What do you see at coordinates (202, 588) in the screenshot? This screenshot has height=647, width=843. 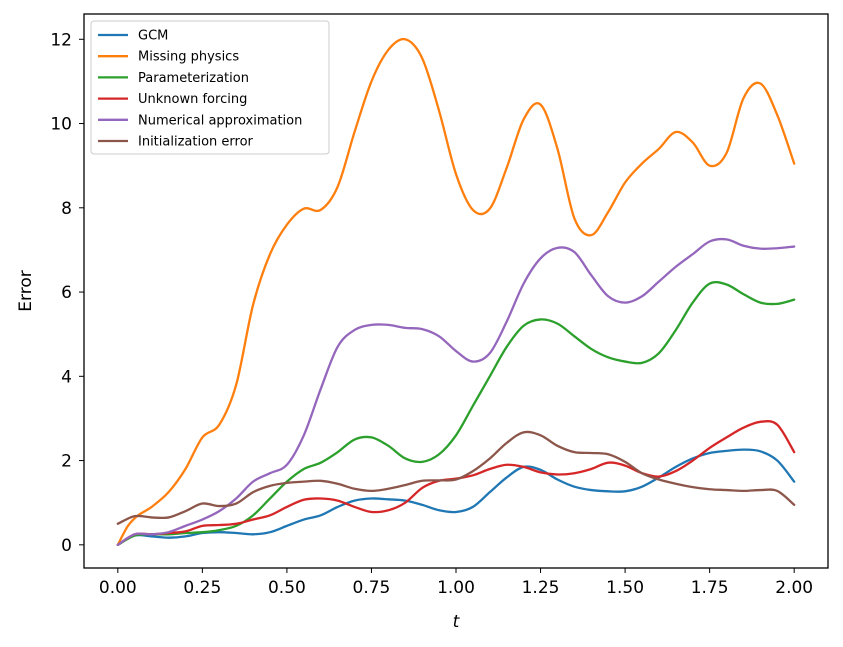 I see `x-tick-label: 0.25` at bounding box center [202, 588].